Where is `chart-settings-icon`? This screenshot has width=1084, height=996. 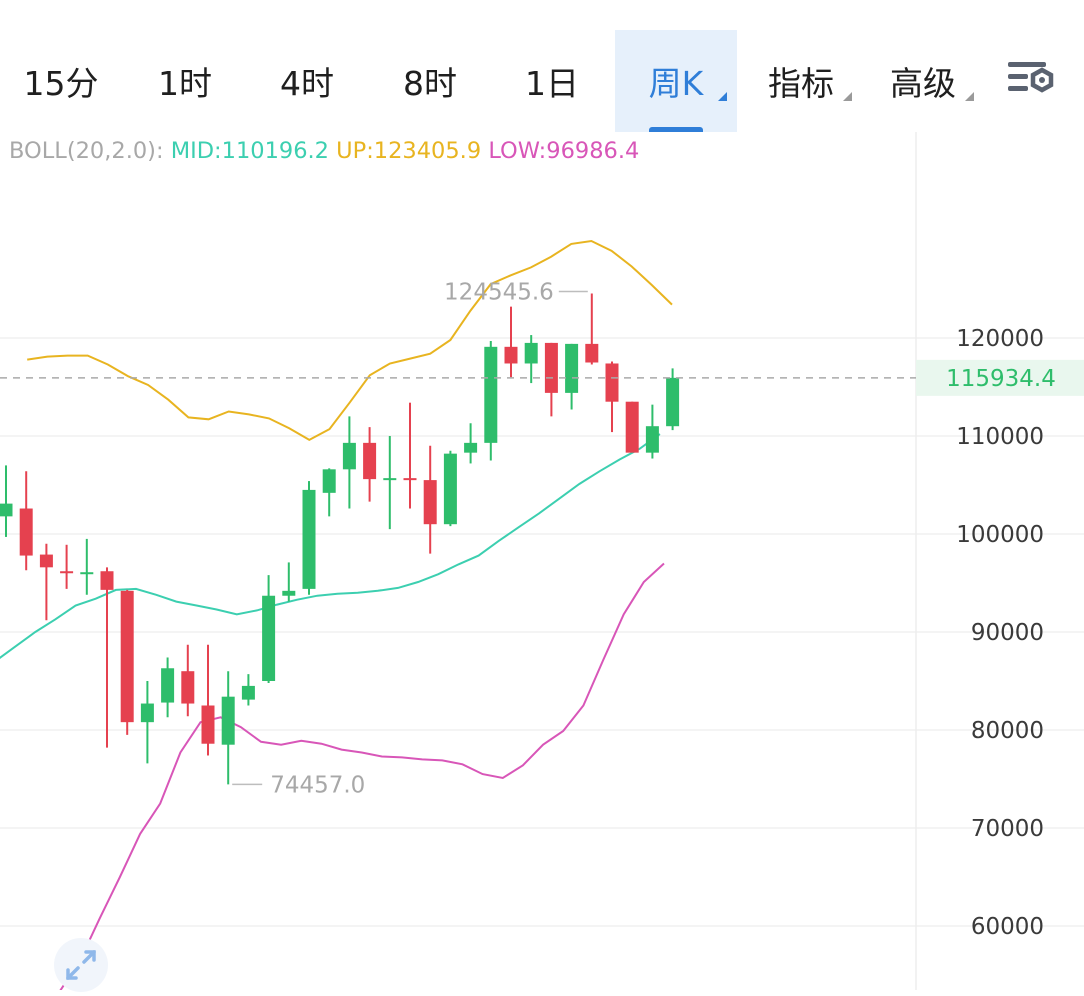 chart-settings-icon is located at coordinates (1031, 77).